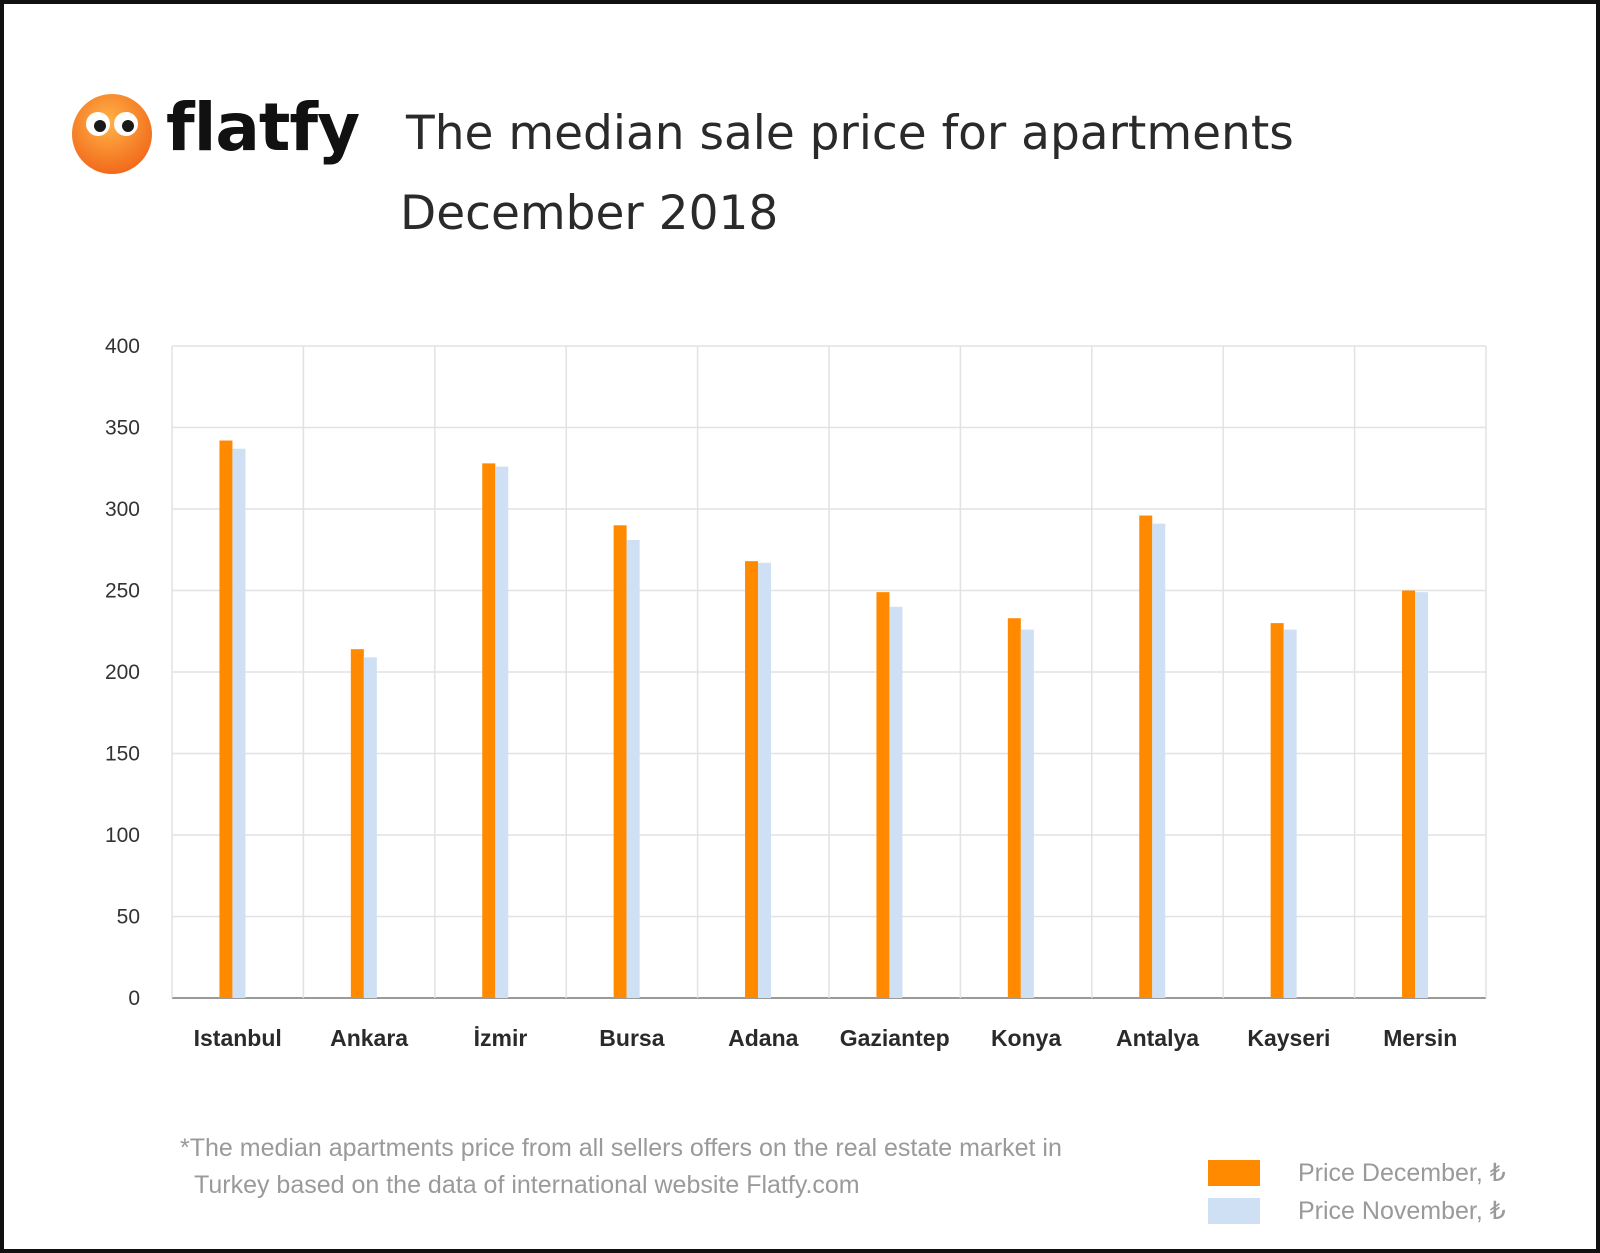 This screenshot has height=1253, width=1600. I want to click on y-tick-label-300: 300, so click(122, 509).